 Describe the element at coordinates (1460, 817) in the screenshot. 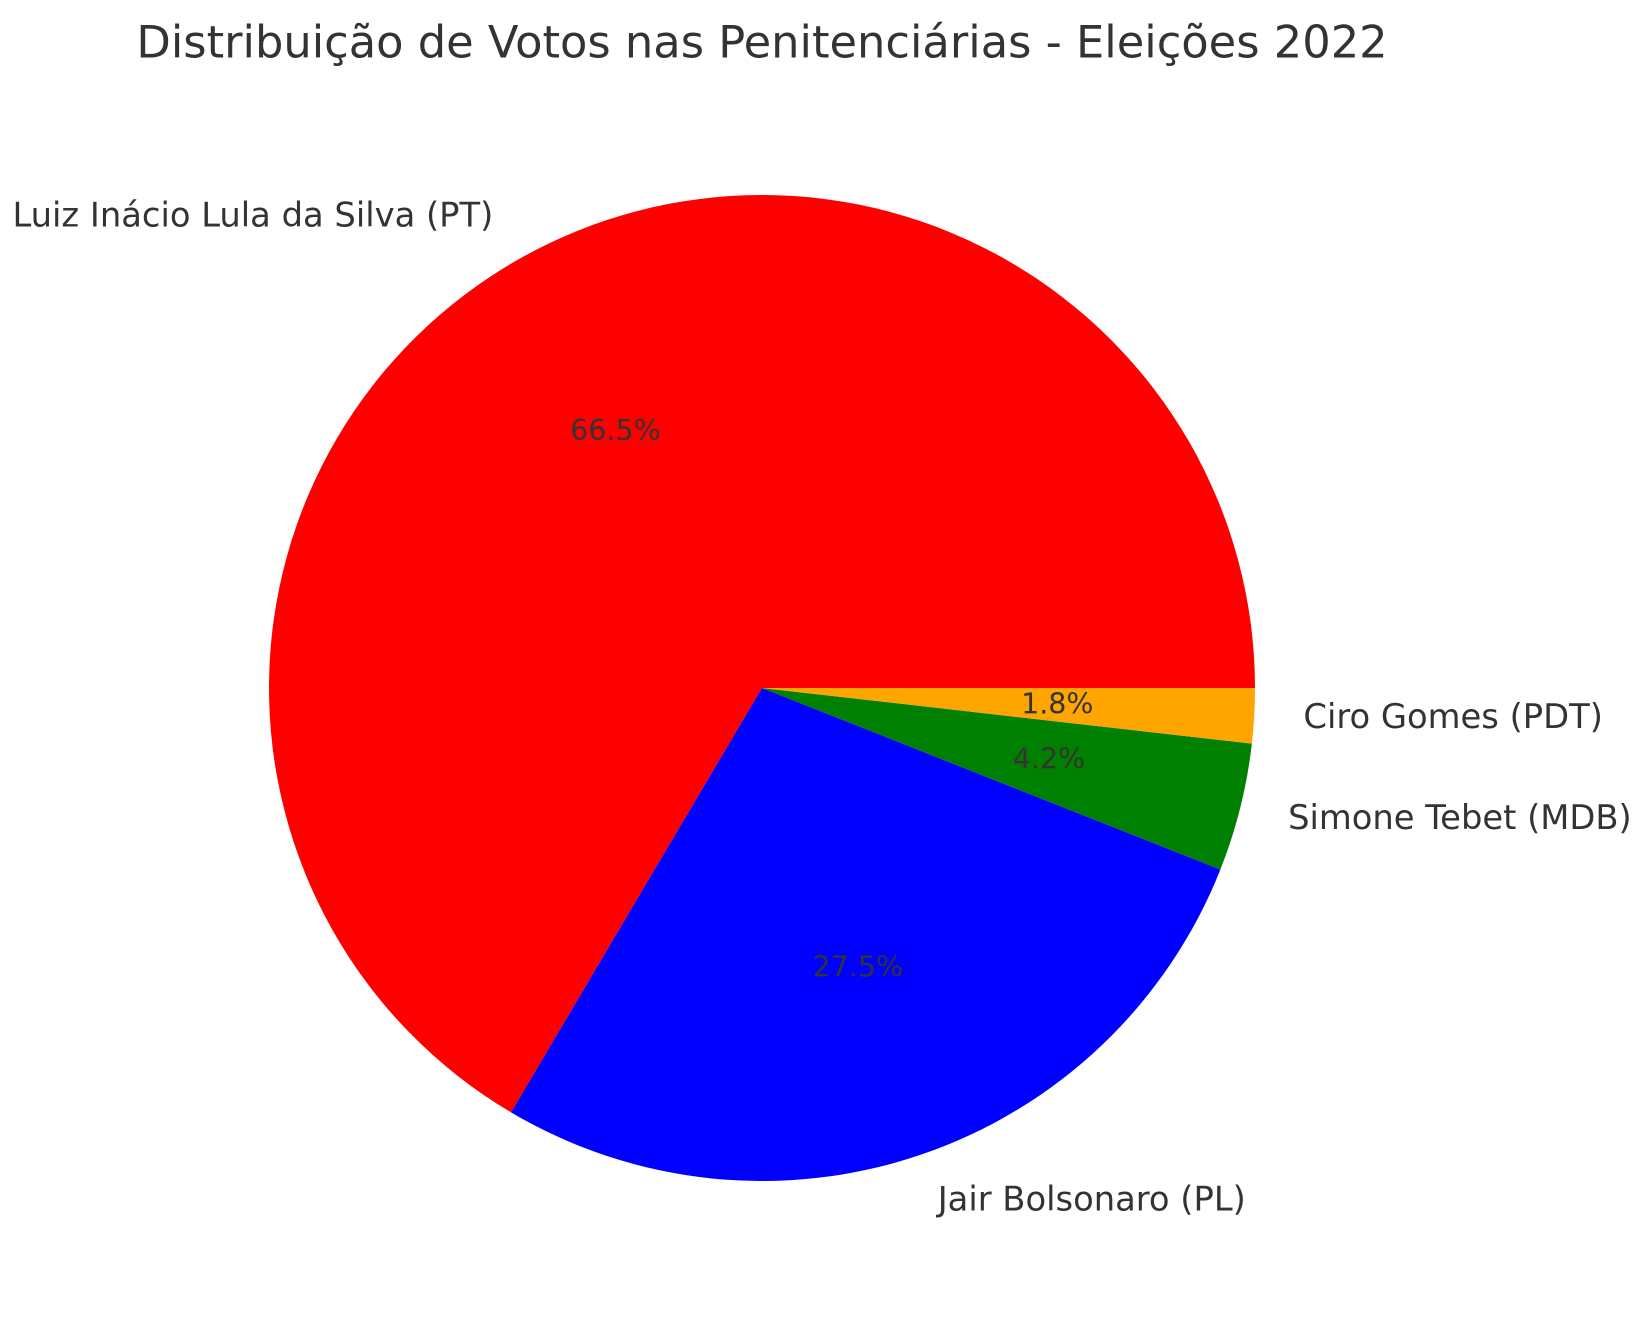

I see `pie-label-2: Simone Tebet (MDB)` at that location.